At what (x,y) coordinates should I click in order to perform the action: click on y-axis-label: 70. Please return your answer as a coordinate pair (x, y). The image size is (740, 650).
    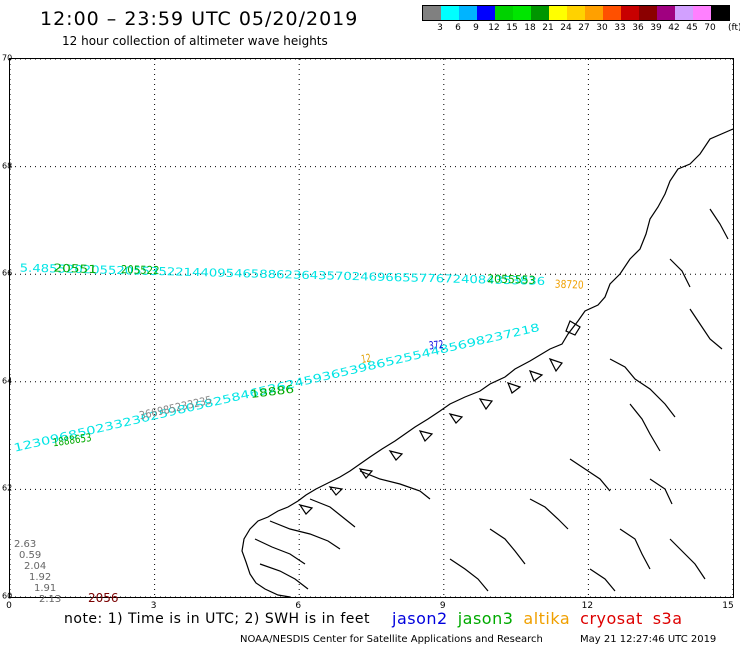
    Looking at the image, I should click on (7, 58).